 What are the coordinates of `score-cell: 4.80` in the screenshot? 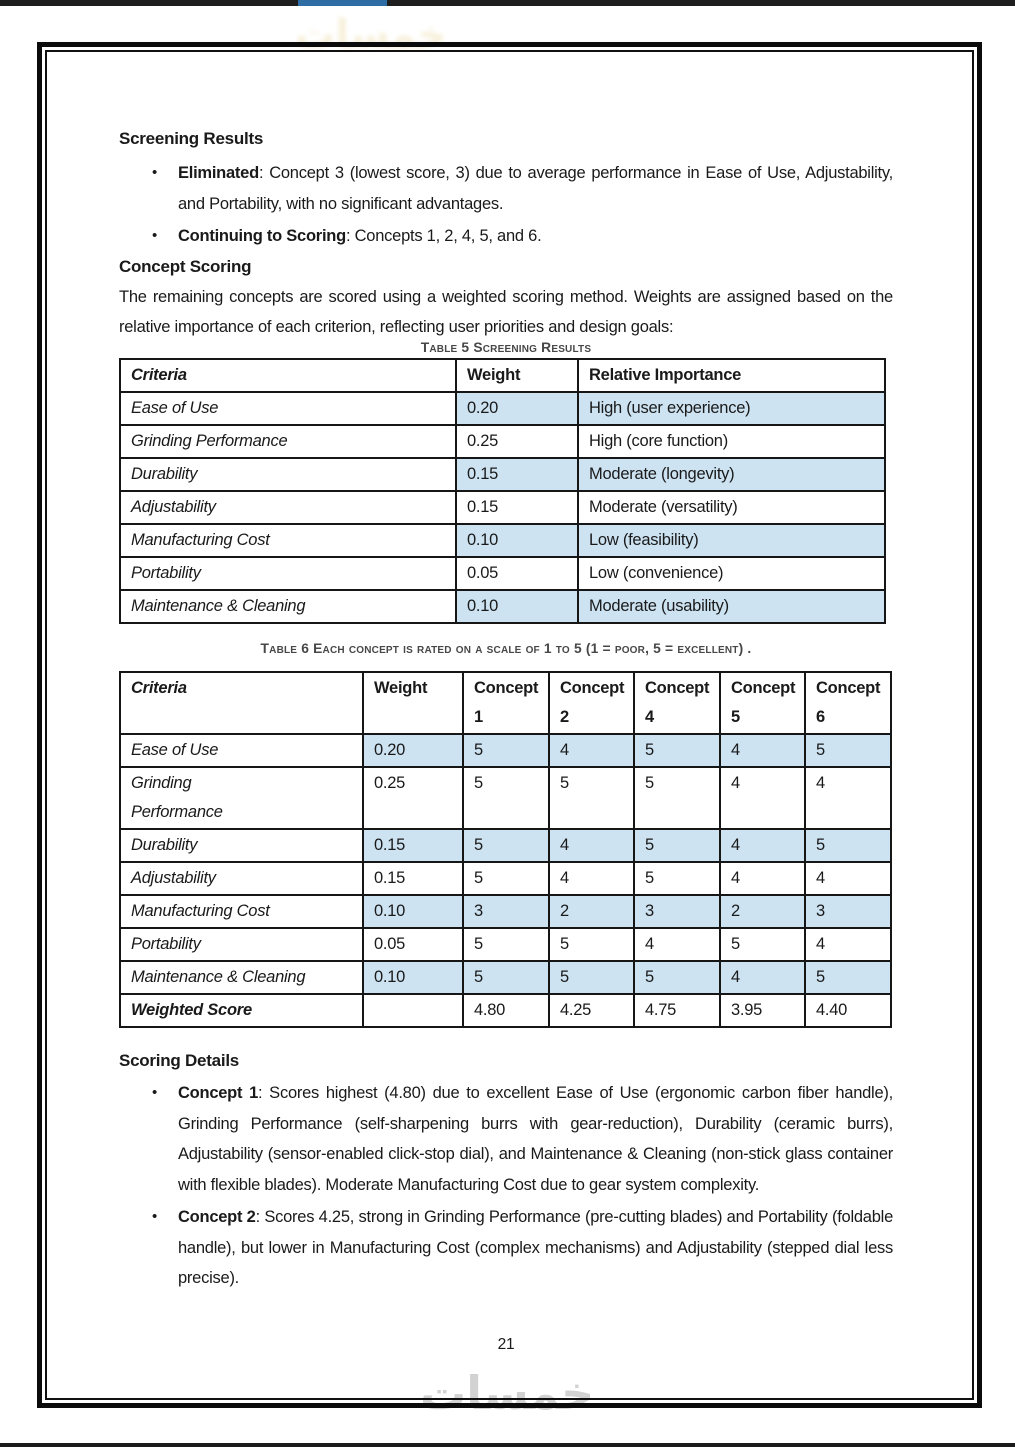 It's located at (506, 1010).